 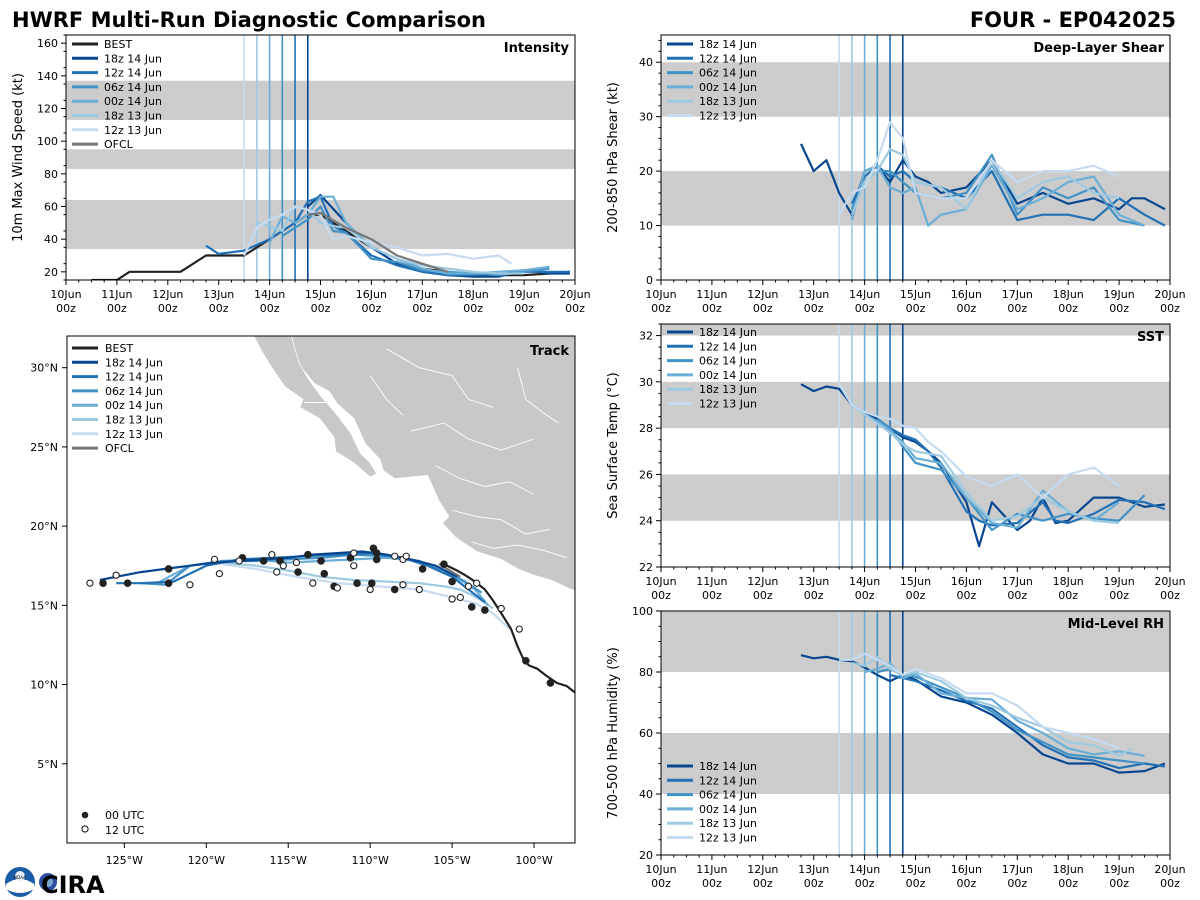 I want to click on track-xtick-label: 110°W, so click(x=369, y=860).